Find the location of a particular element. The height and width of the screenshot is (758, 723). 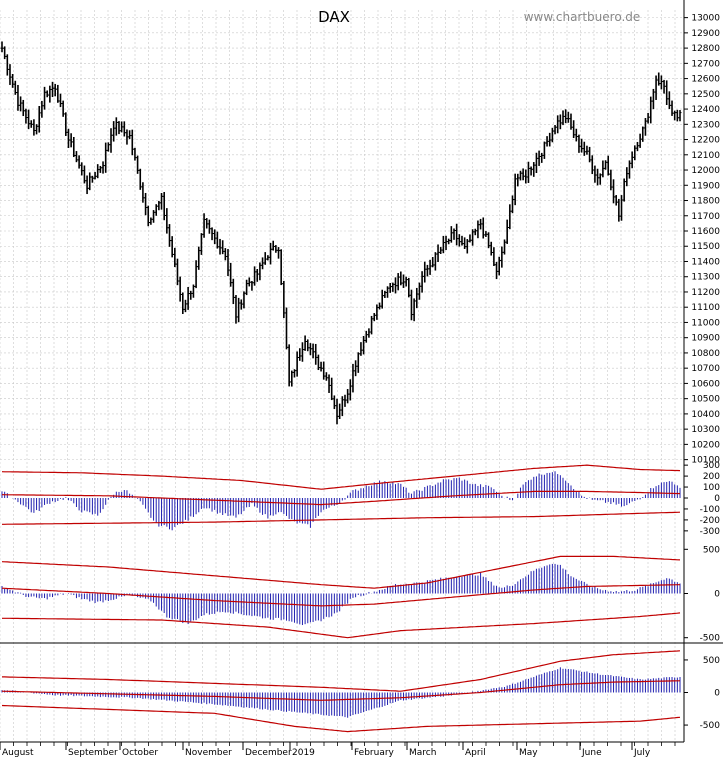

y-tick-label: 100 is located at coordinates (711, 488).